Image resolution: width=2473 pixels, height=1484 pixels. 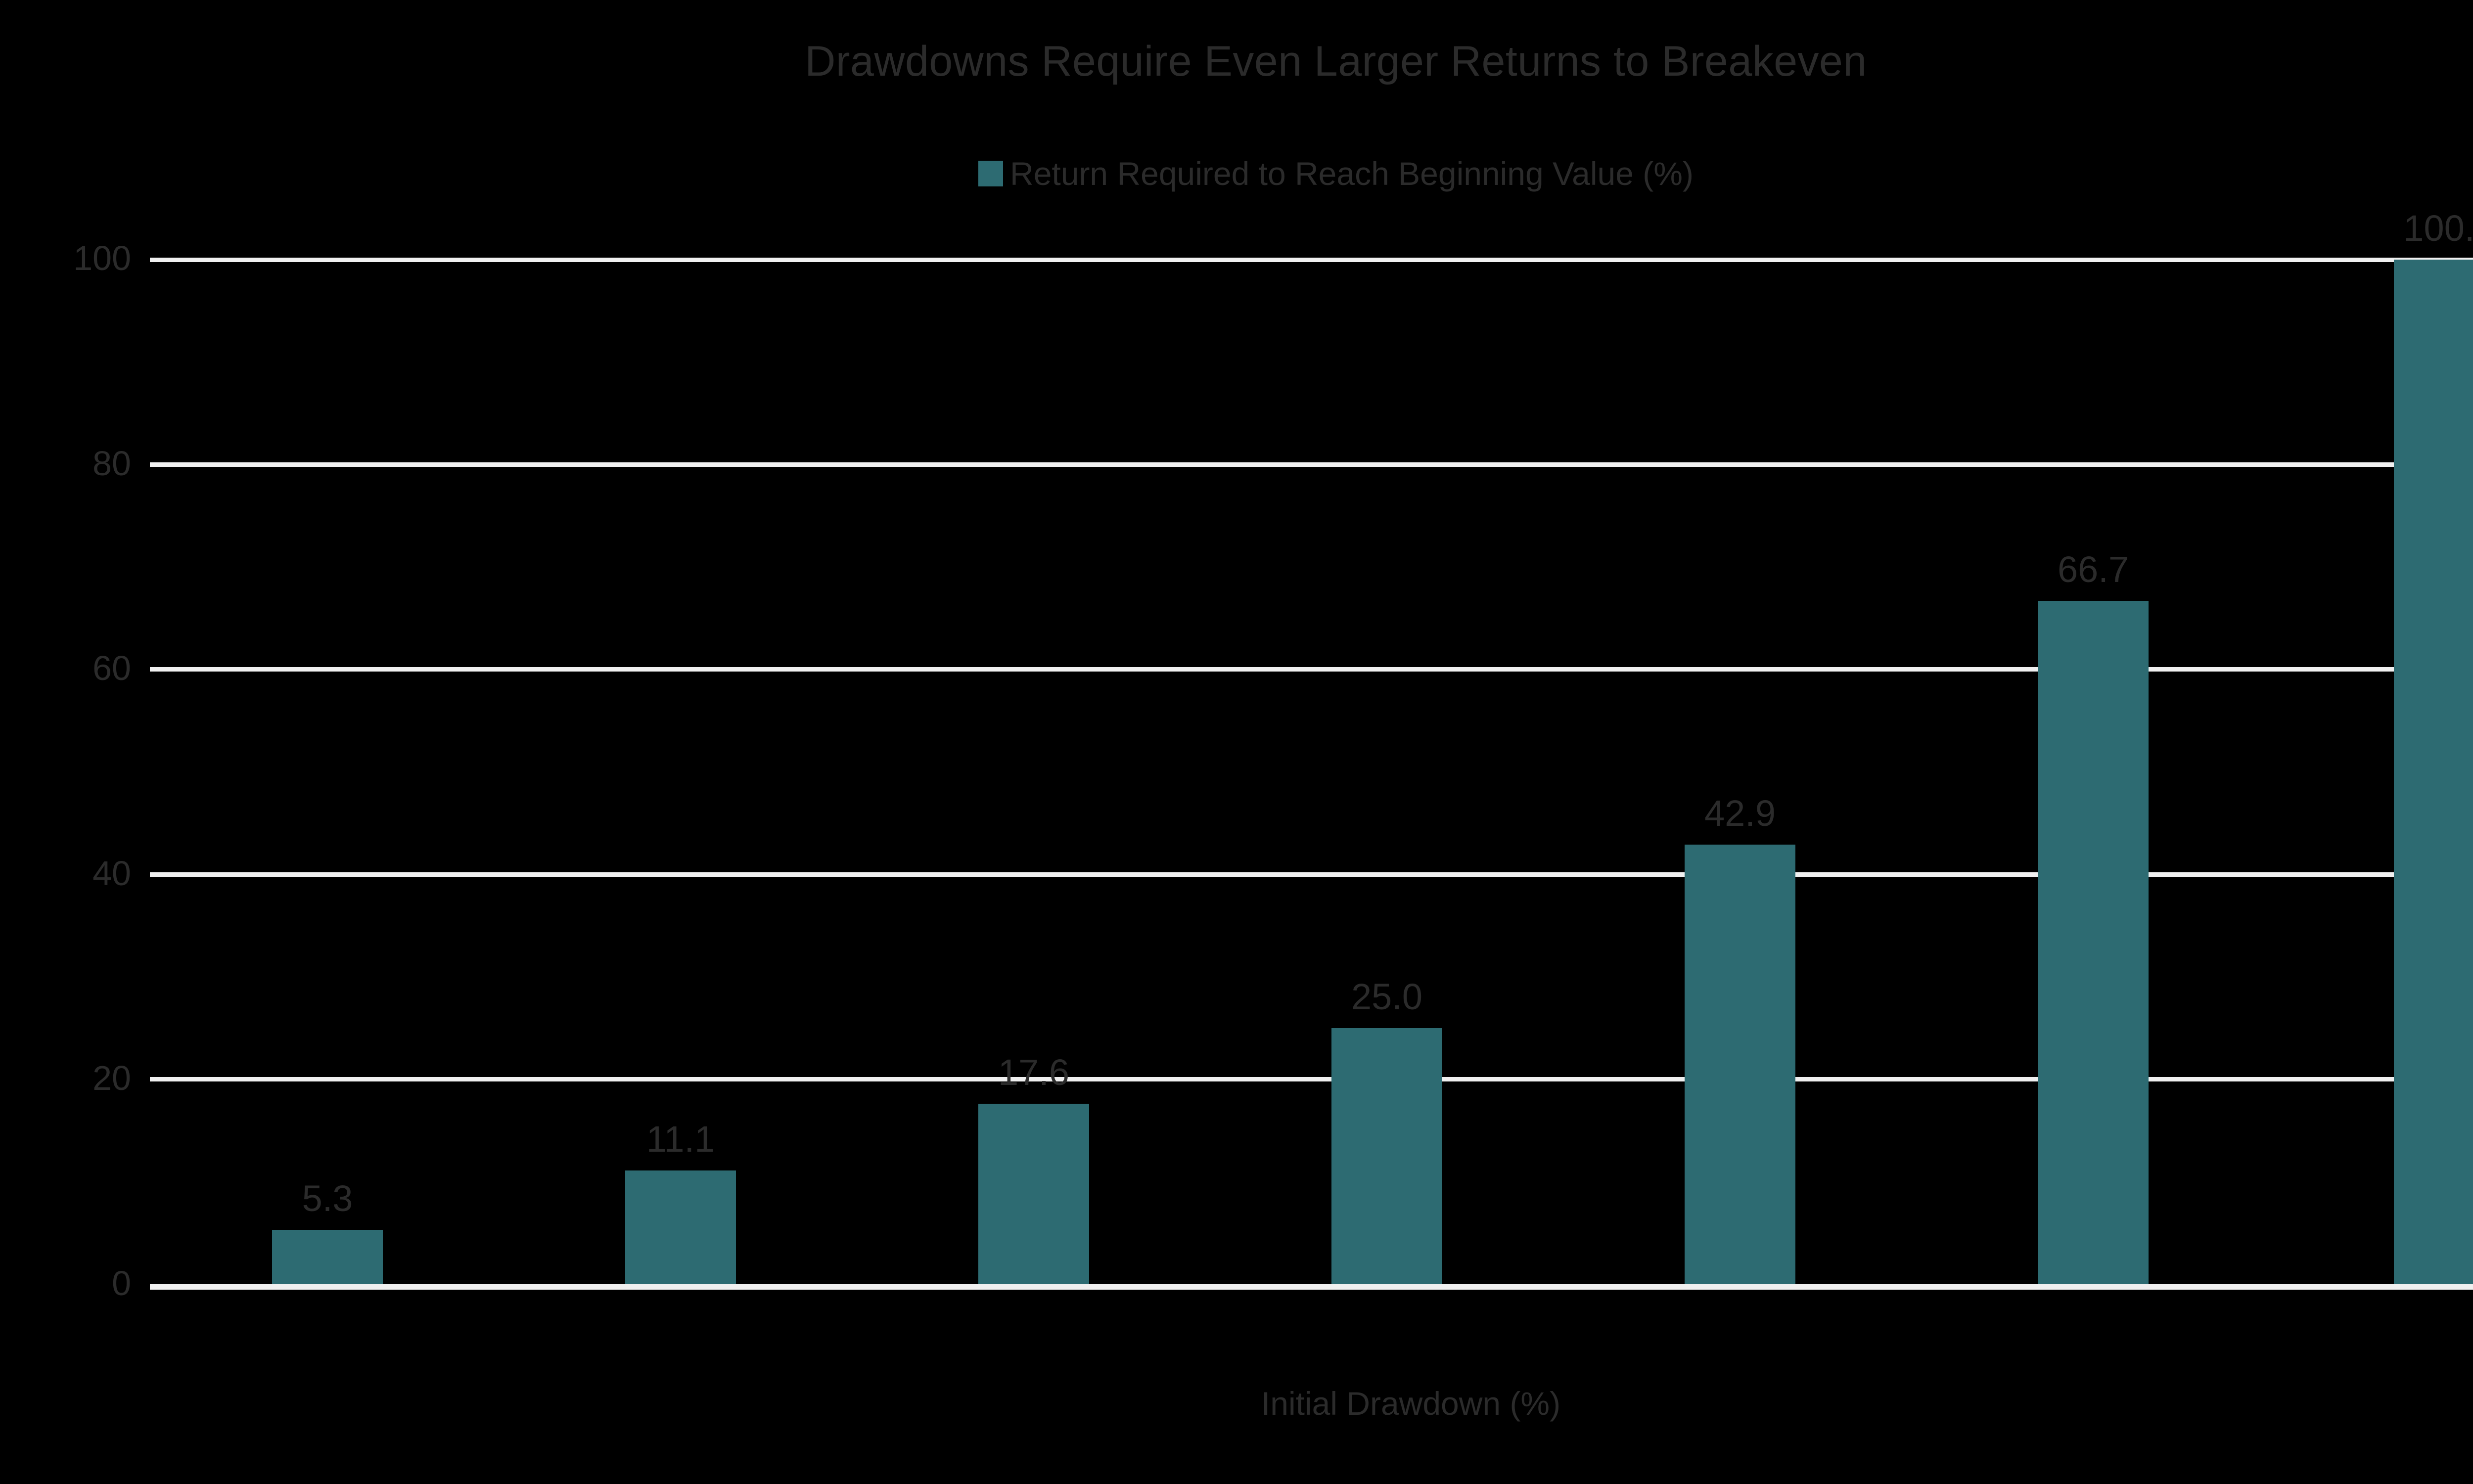 I want to click on x-axis-line, so click(x=1311, y=1287).